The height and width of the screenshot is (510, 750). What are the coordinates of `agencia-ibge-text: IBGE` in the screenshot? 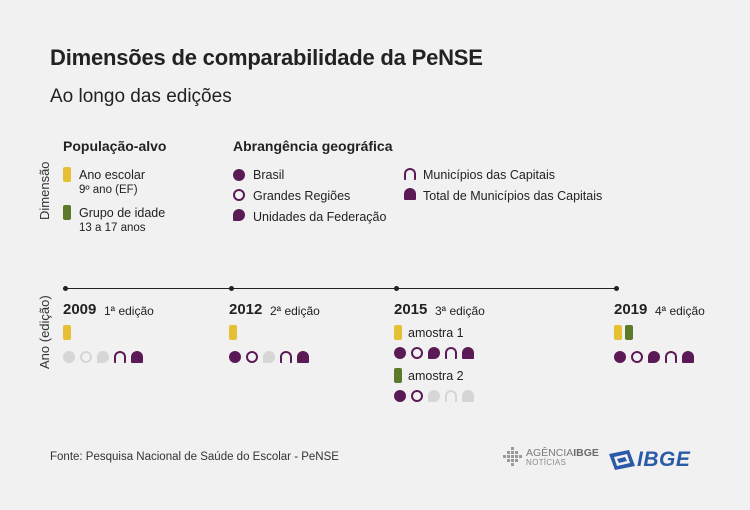 It's located at (586, 453).